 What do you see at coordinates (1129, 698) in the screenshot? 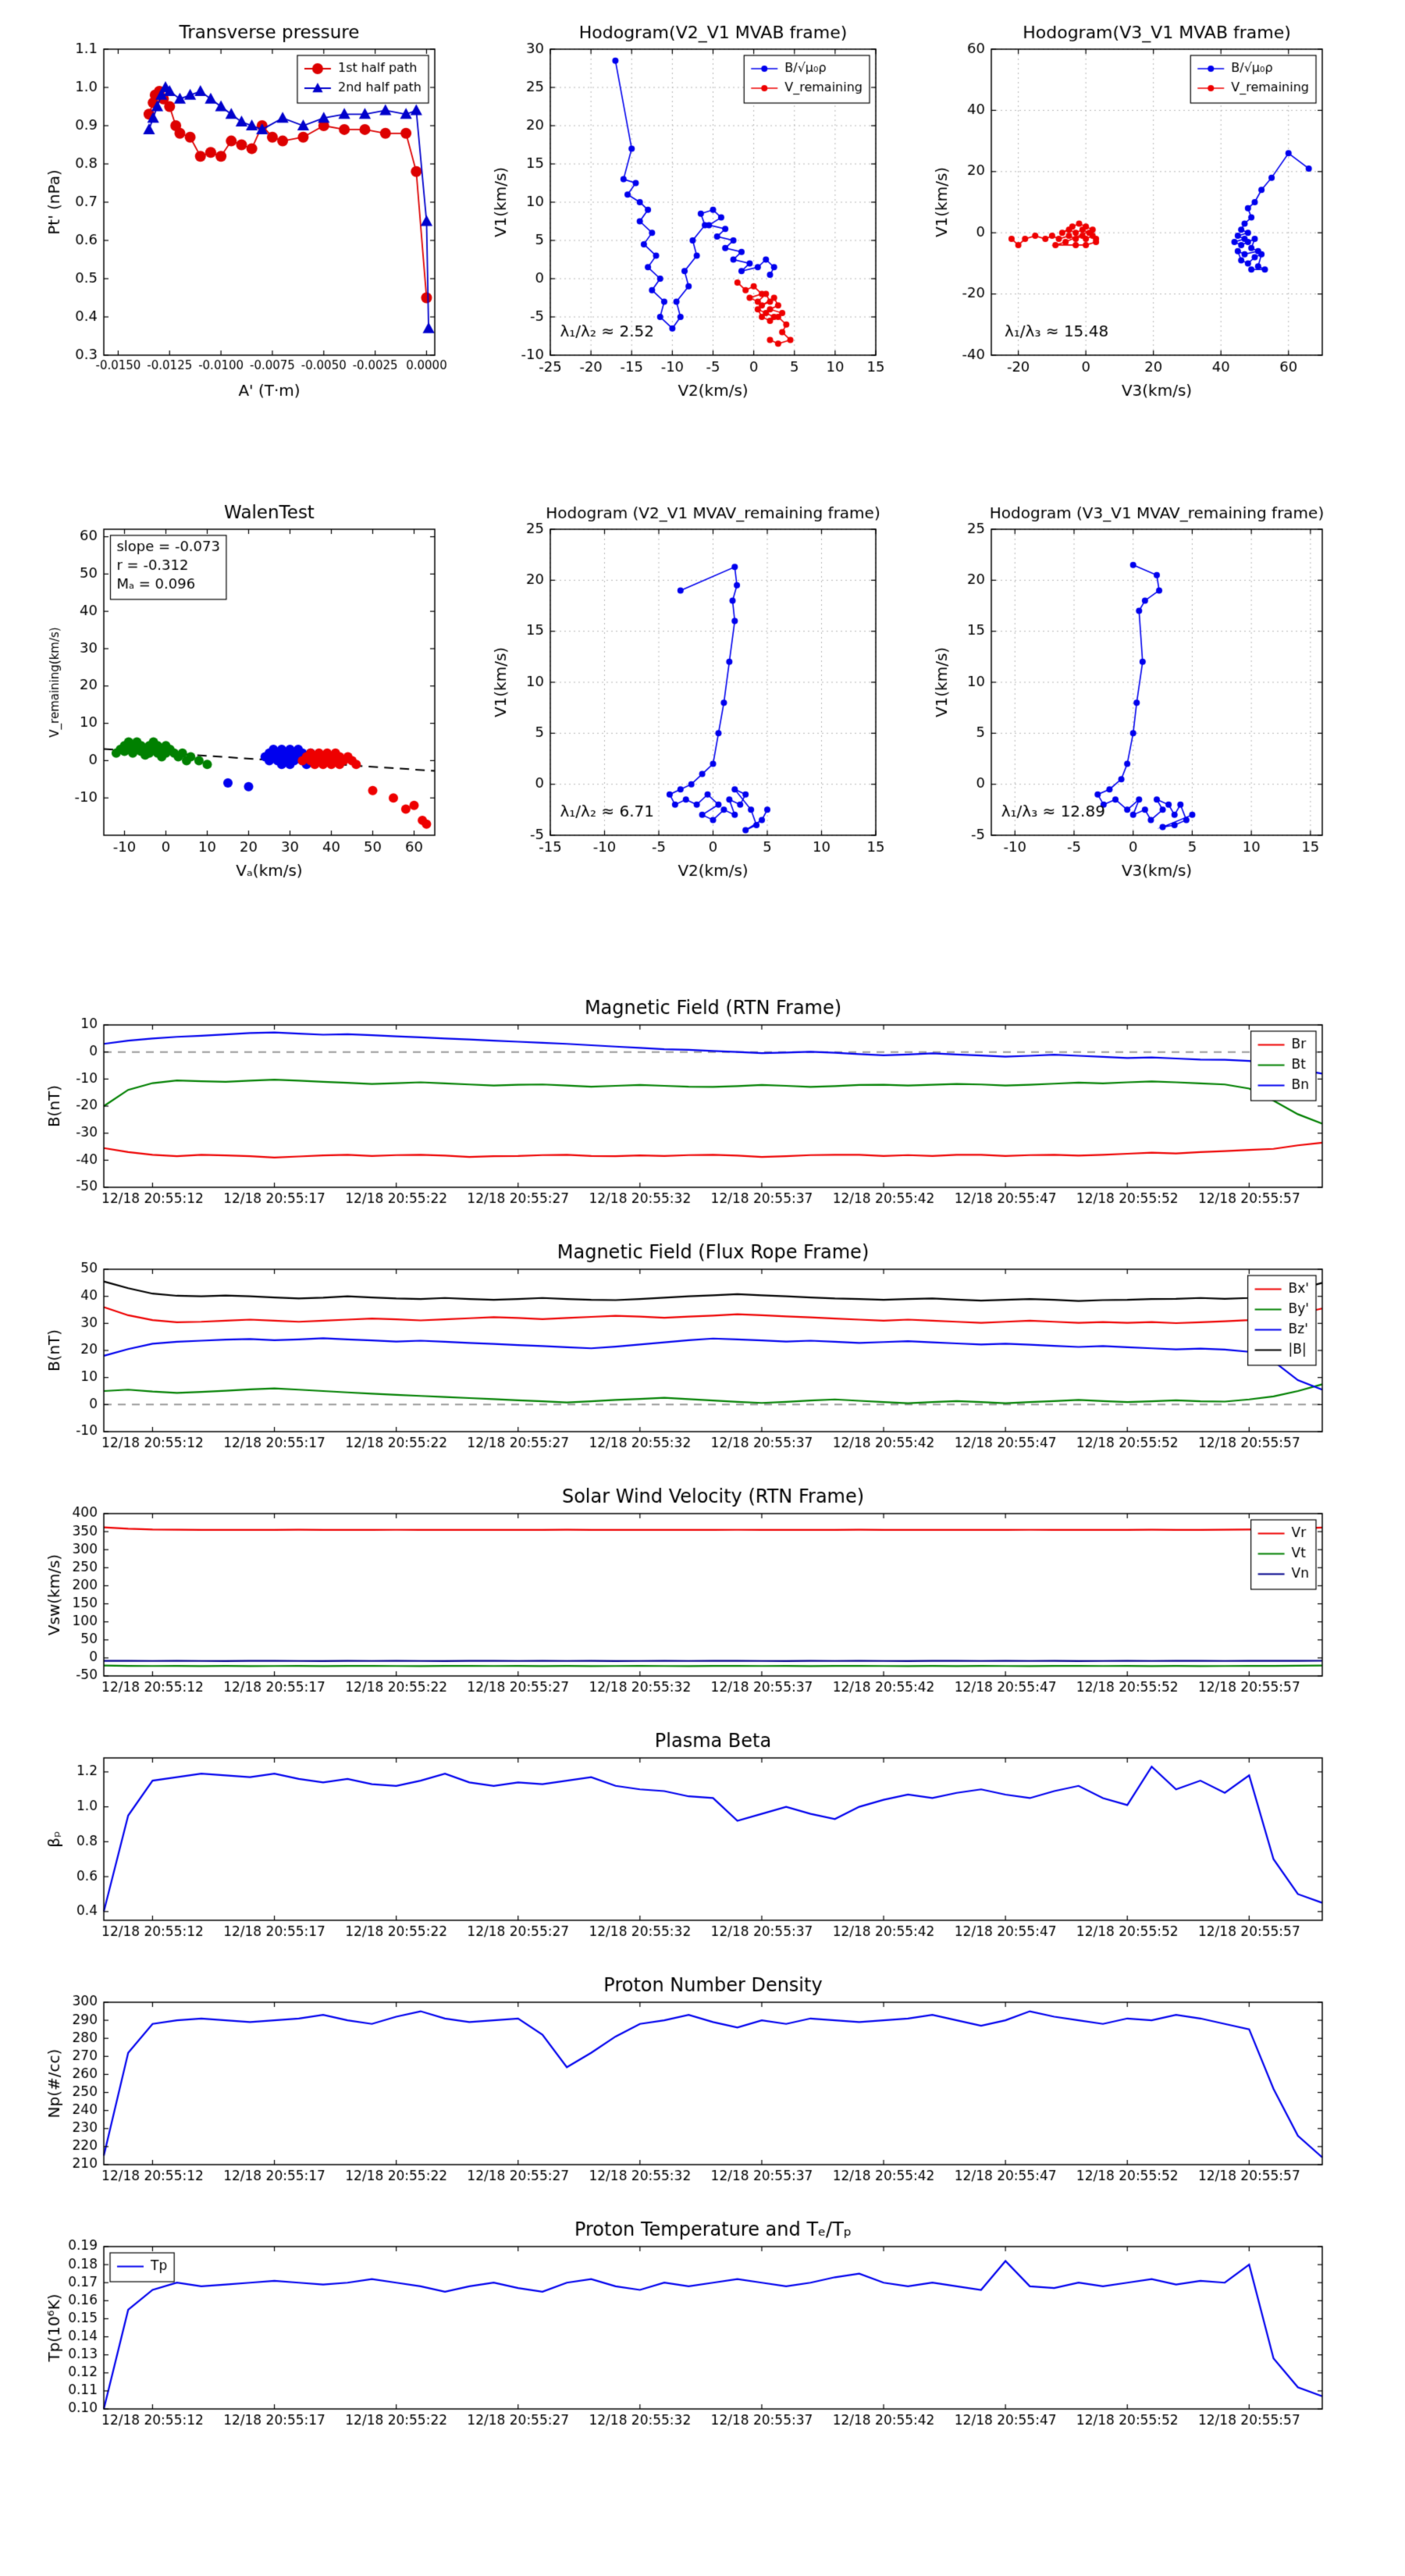
I see `plot-hodogram-v3v1-mvav` at bounding box center [1129, 698].